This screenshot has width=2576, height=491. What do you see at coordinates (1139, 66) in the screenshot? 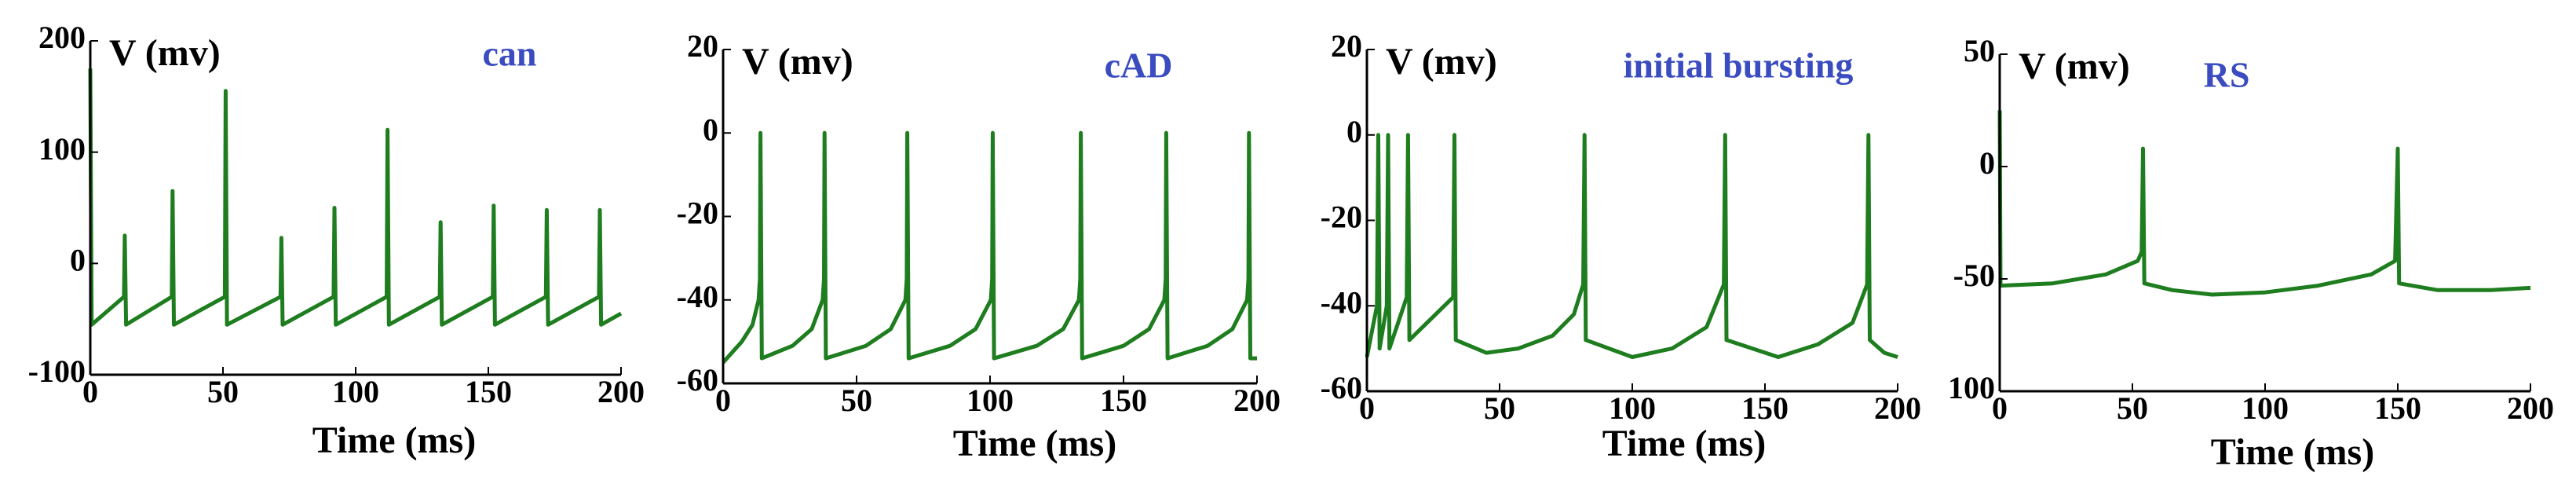
I see `panel-title: cAD` at bounding box center [1139, 66].